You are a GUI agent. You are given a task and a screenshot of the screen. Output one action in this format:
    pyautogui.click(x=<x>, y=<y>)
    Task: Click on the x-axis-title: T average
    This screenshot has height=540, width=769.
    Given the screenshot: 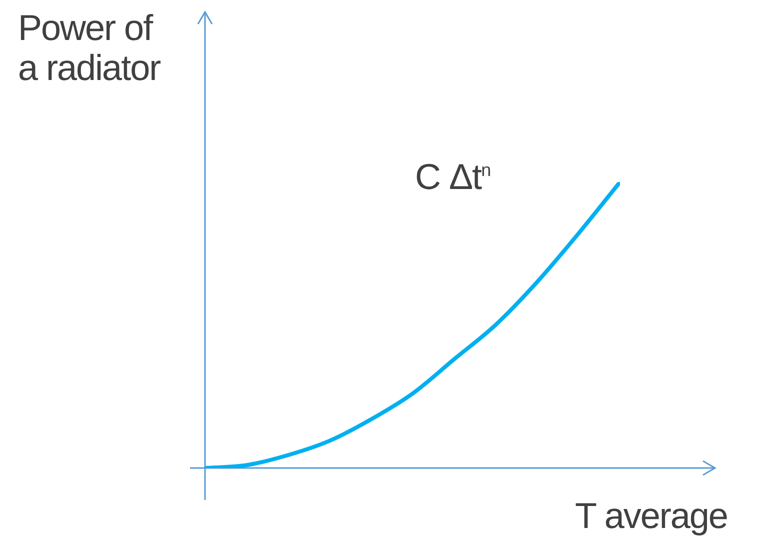 What is the action you would take?
    pyautogui.click(x=651, y=515)
    